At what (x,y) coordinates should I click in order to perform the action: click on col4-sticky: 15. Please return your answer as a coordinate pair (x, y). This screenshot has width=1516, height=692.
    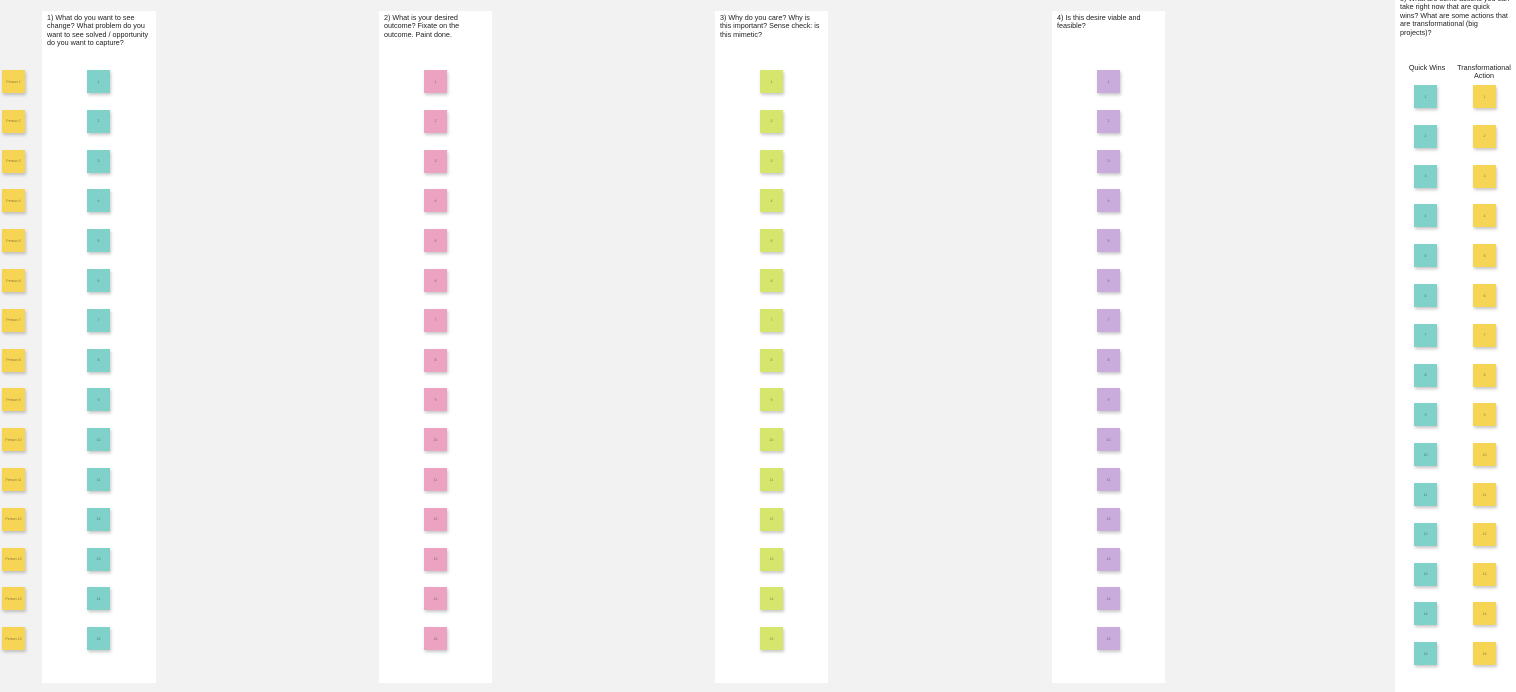
    Looking at the image, I should click on (1108, 639).